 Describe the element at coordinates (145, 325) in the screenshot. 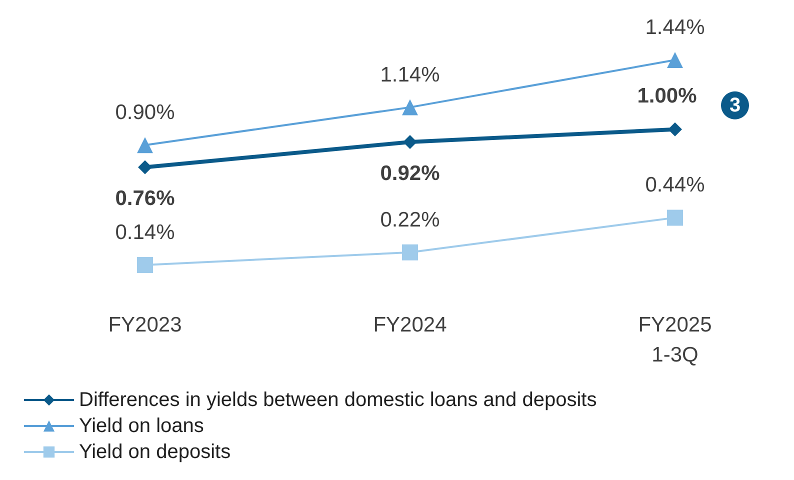

I see `x-tick-label: FY2023` at that location.